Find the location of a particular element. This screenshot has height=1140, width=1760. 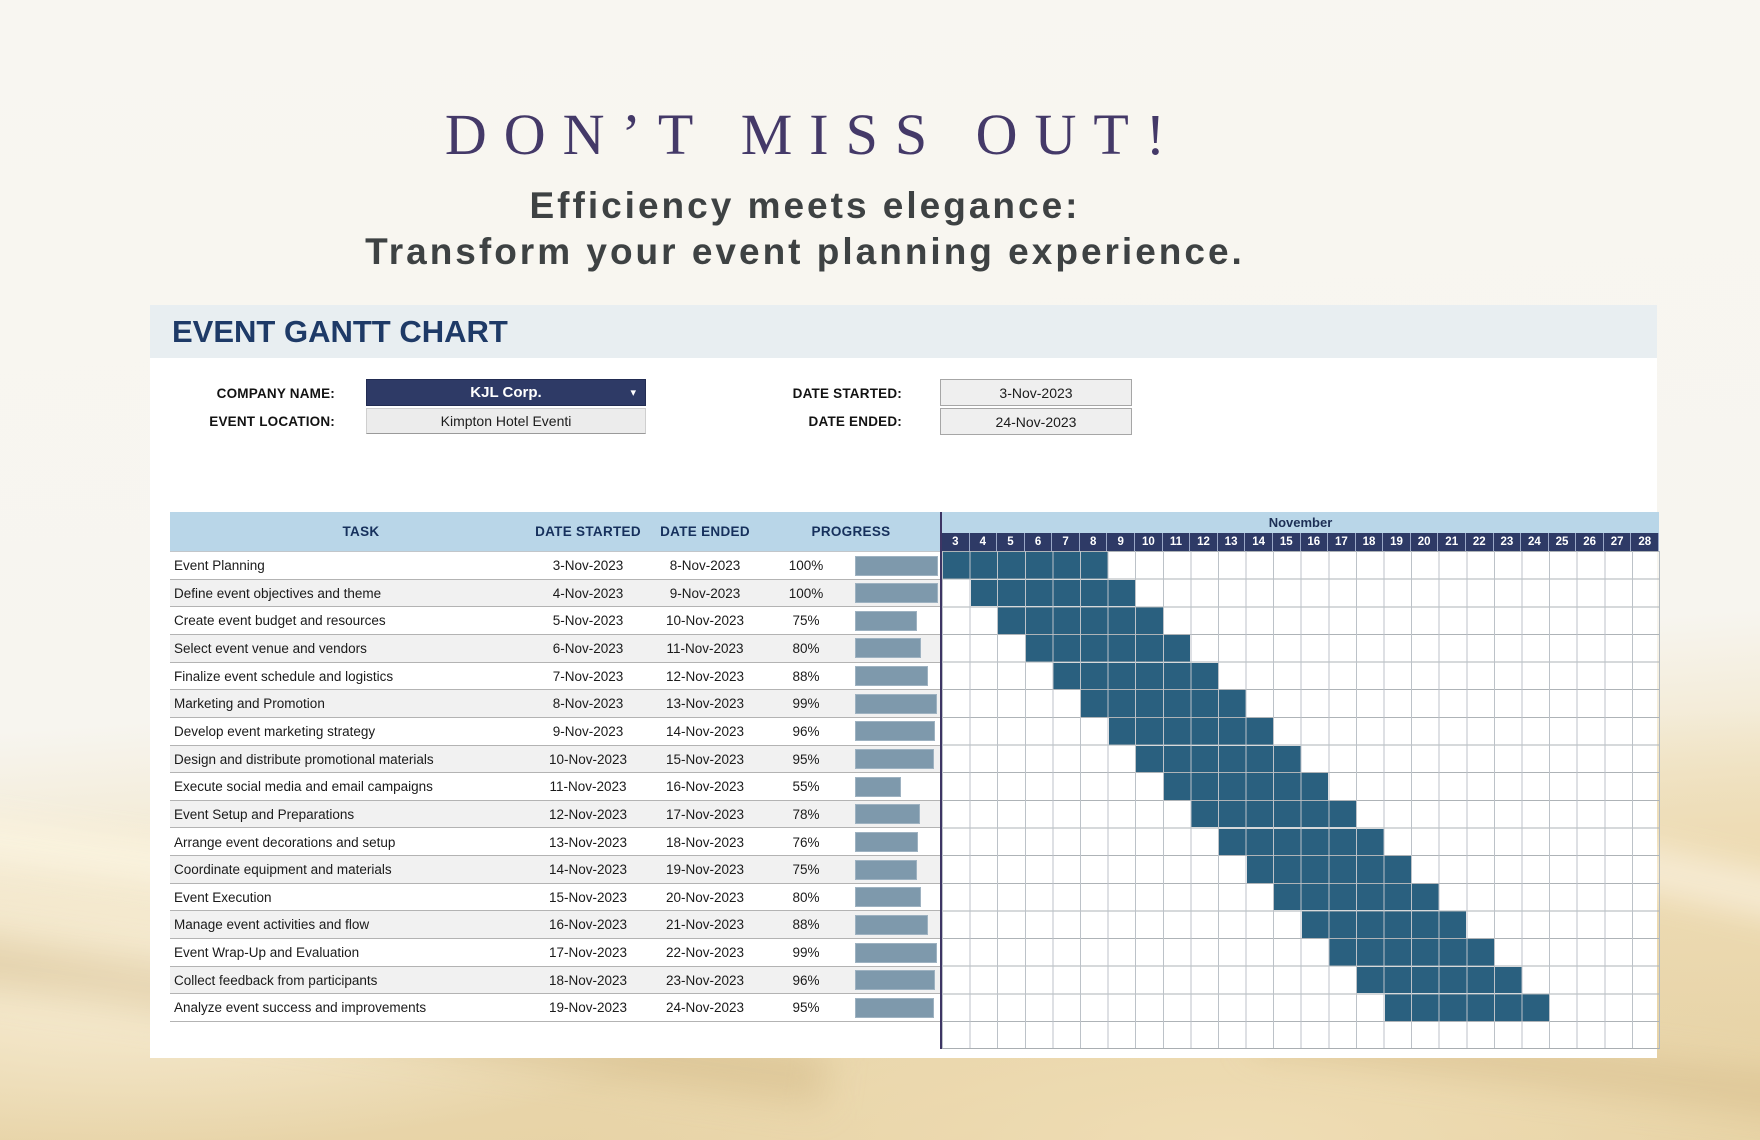

company-name-label: COMPANY NAME: is located at coordinates (275, 393).